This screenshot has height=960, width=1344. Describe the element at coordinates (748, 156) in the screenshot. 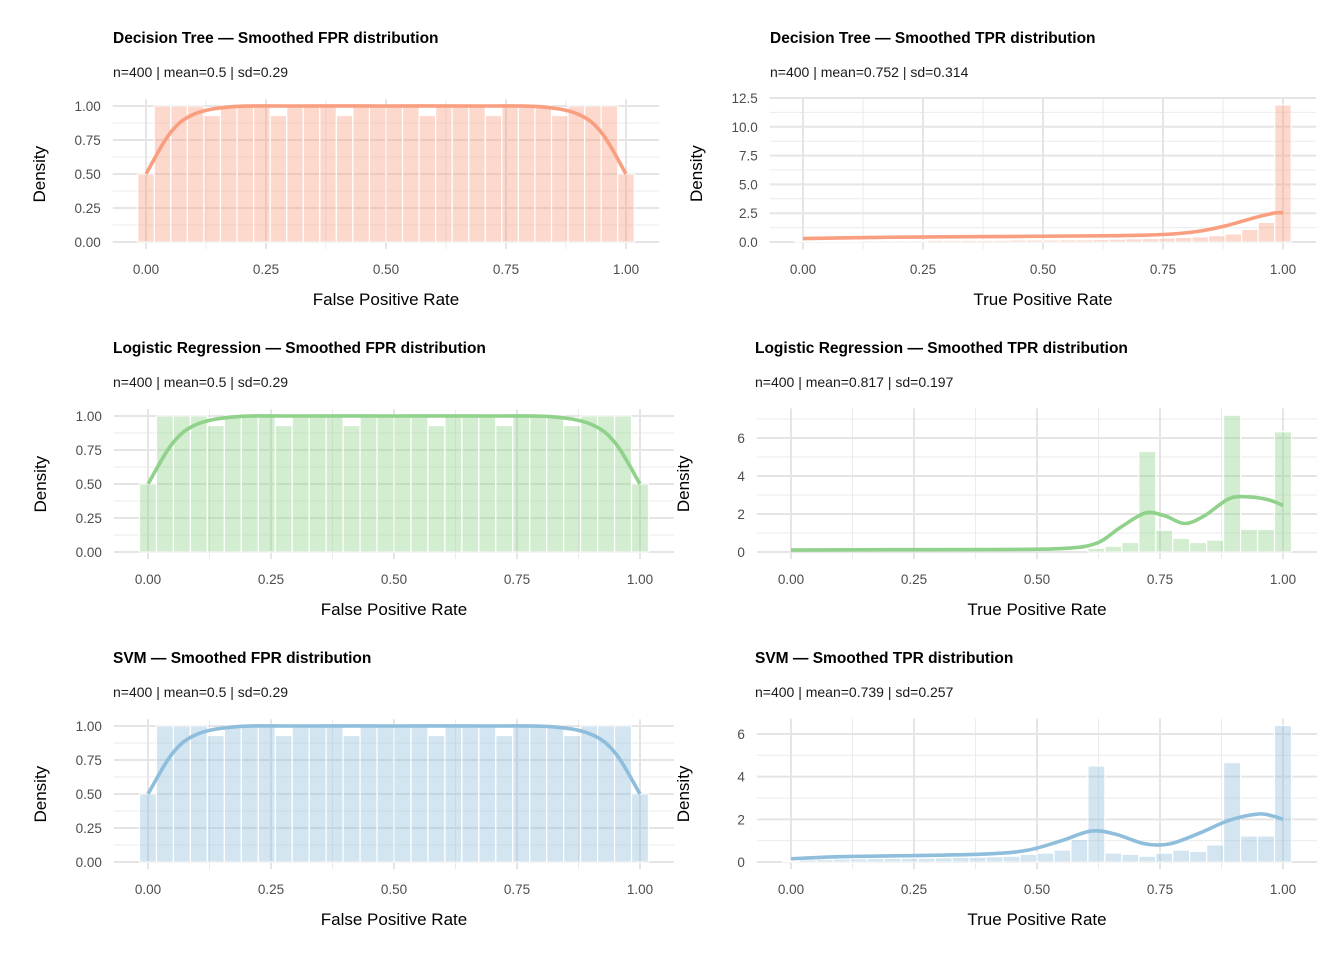

I see `y-tick-label: 7.5` at that location.